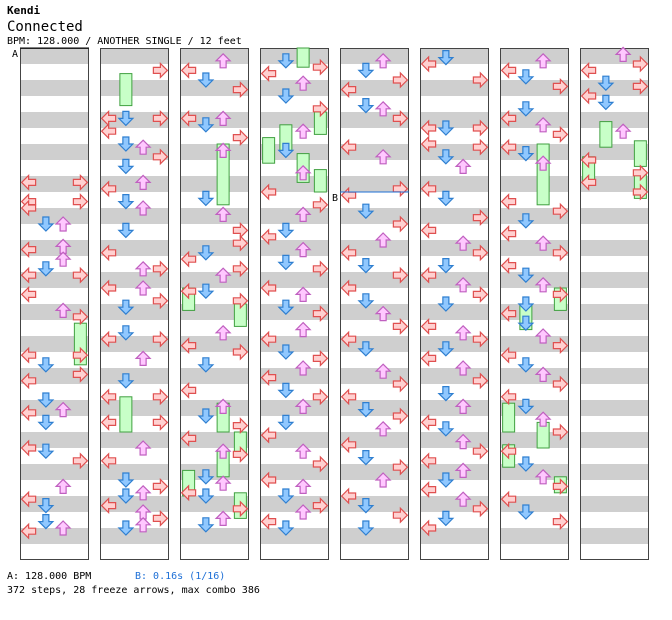 The image size is (672, 620). I want to click on bpm-change-marker: A, so click(15, 54).